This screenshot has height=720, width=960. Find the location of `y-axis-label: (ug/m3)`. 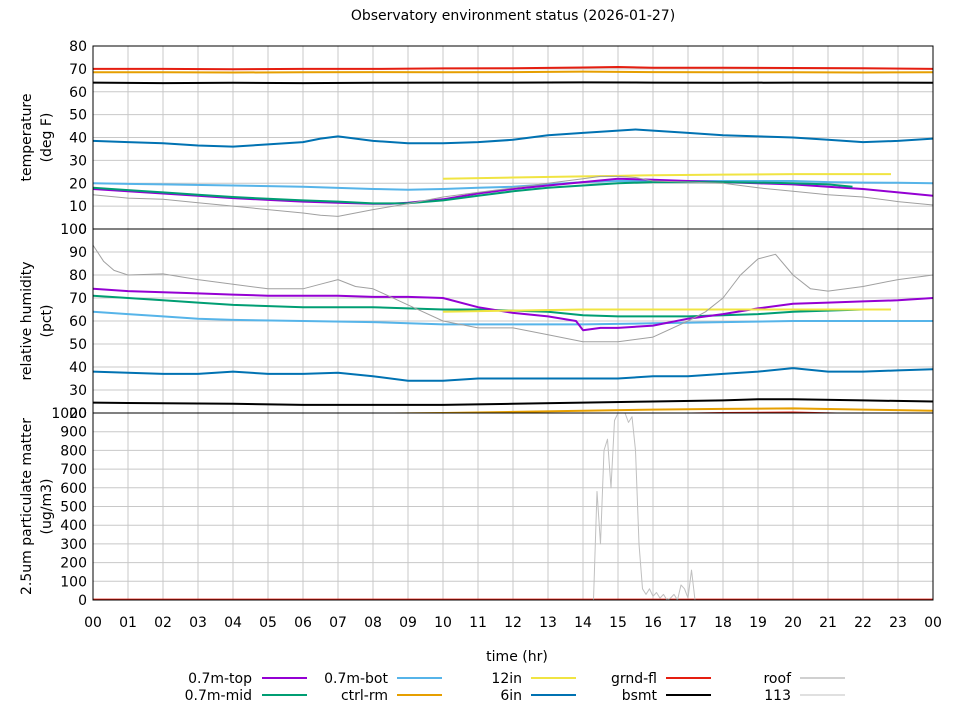

y-axis-label: (ug/m3) is located at coordinates (47, 507).